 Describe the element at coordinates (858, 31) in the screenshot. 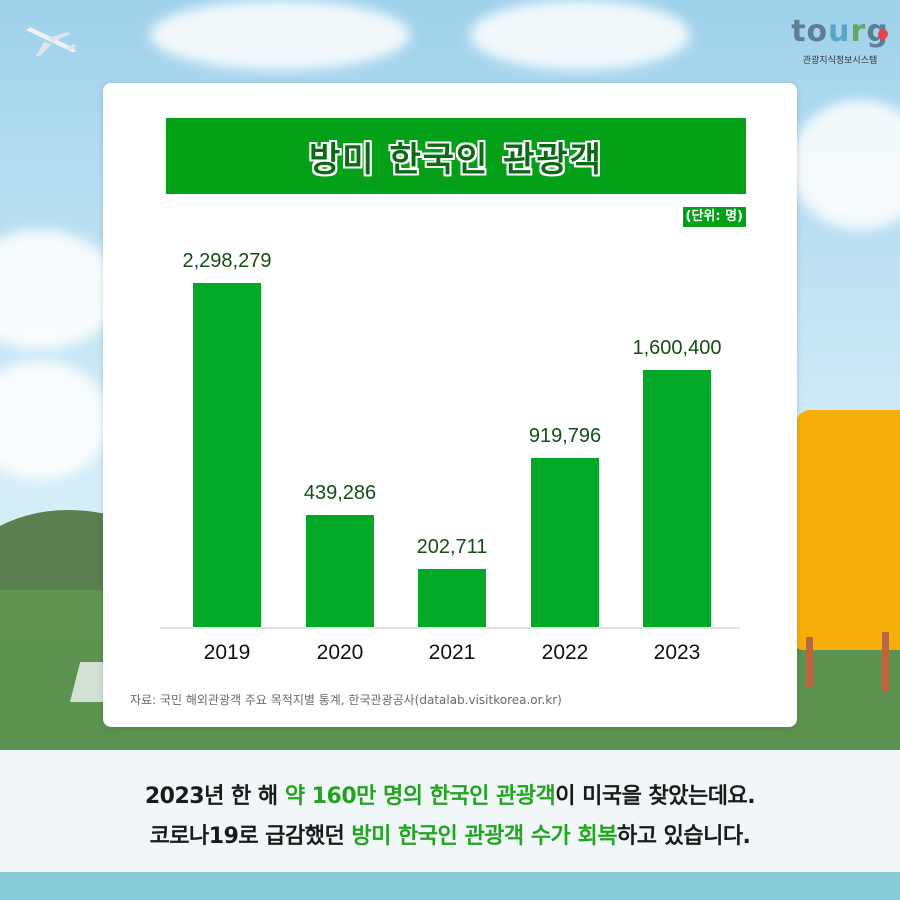

I see `logo-letter: r` at that location.